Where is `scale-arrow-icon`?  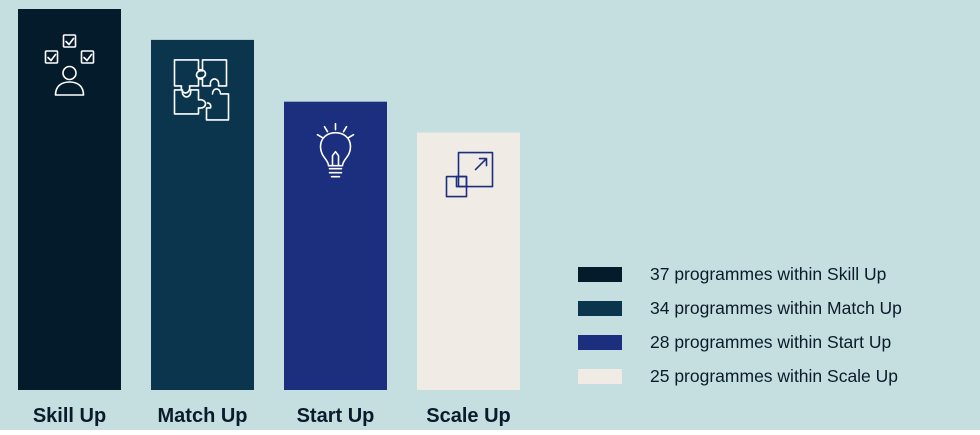 scale-arrow-icon is located at coordinates (469, 174).